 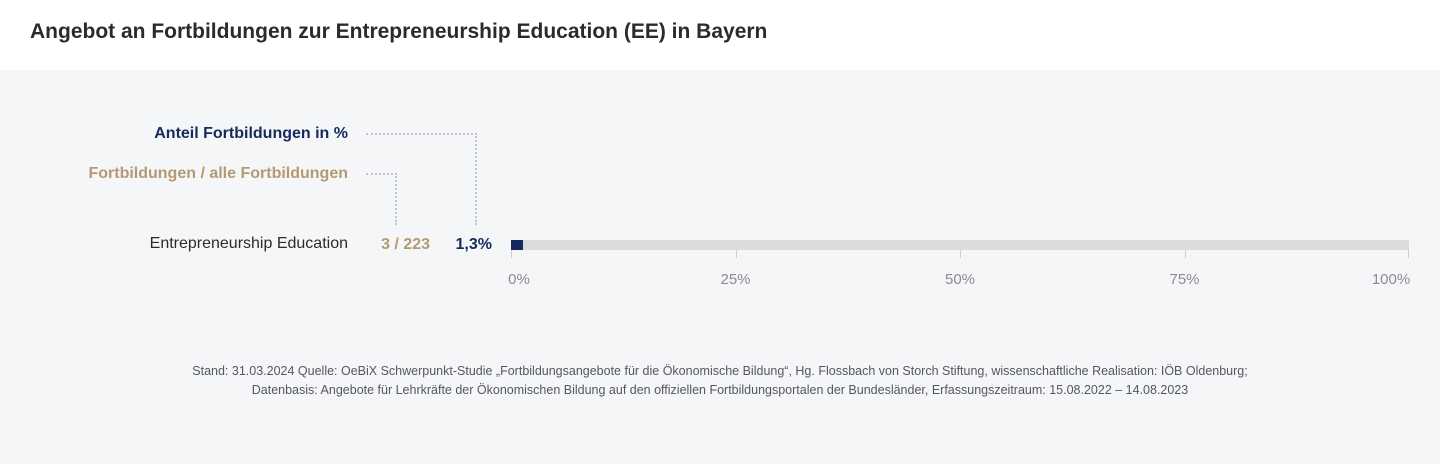 What do you see at coordinates (960, 245) in the screenshot?
I see `bar-track` at bounding box center [960, 245].